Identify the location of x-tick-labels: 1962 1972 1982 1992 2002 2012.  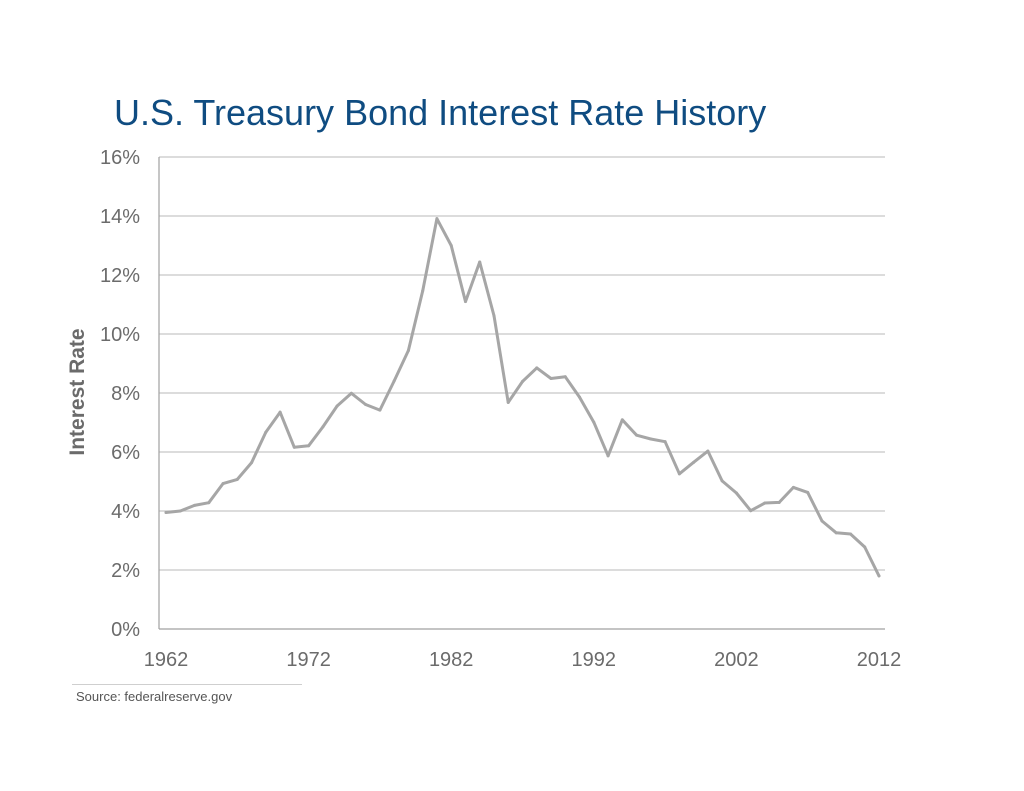
(523, 660).